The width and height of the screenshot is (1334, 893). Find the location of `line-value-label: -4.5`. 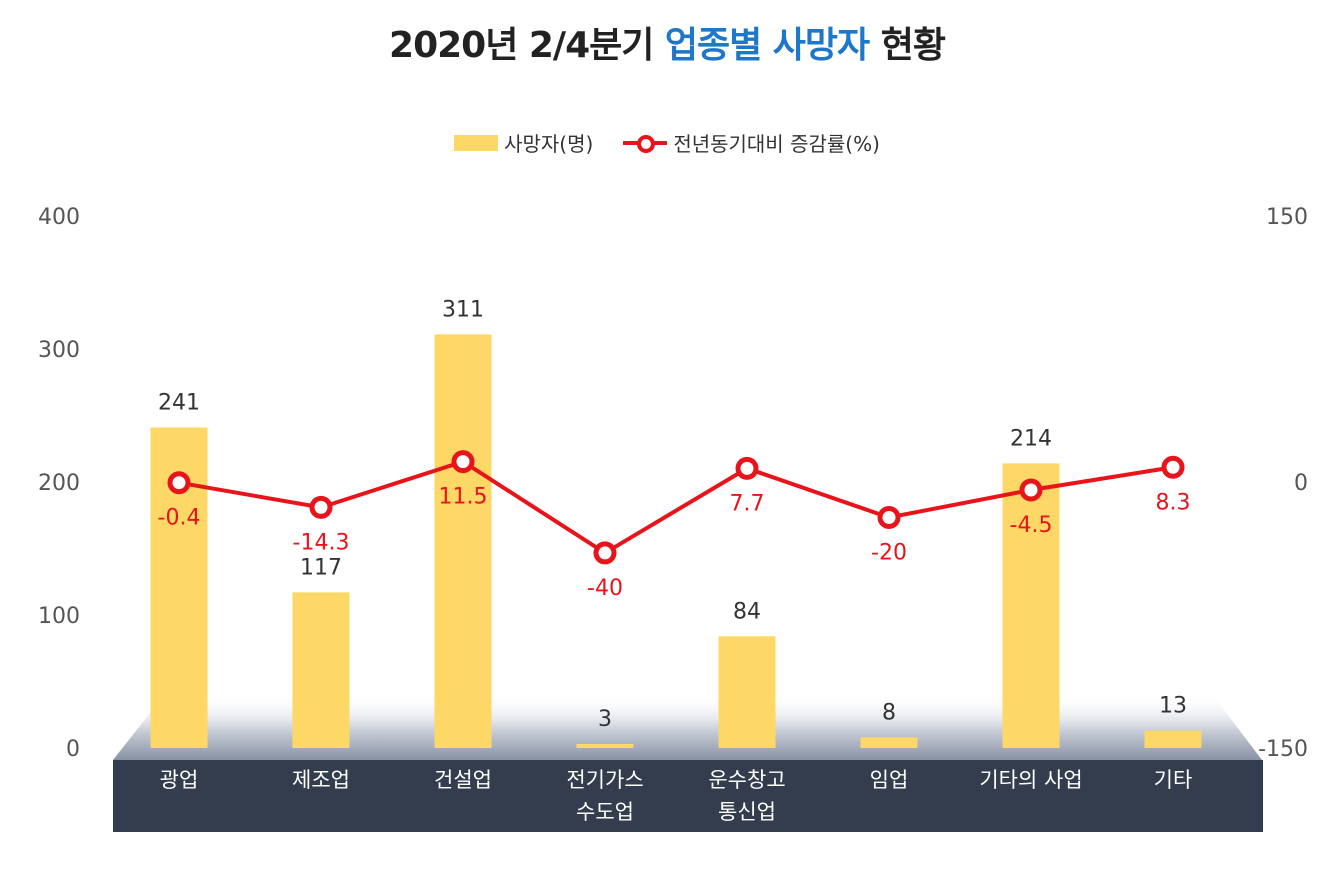

line-value-label: -4.5 is located at coordinates (1031, 525).